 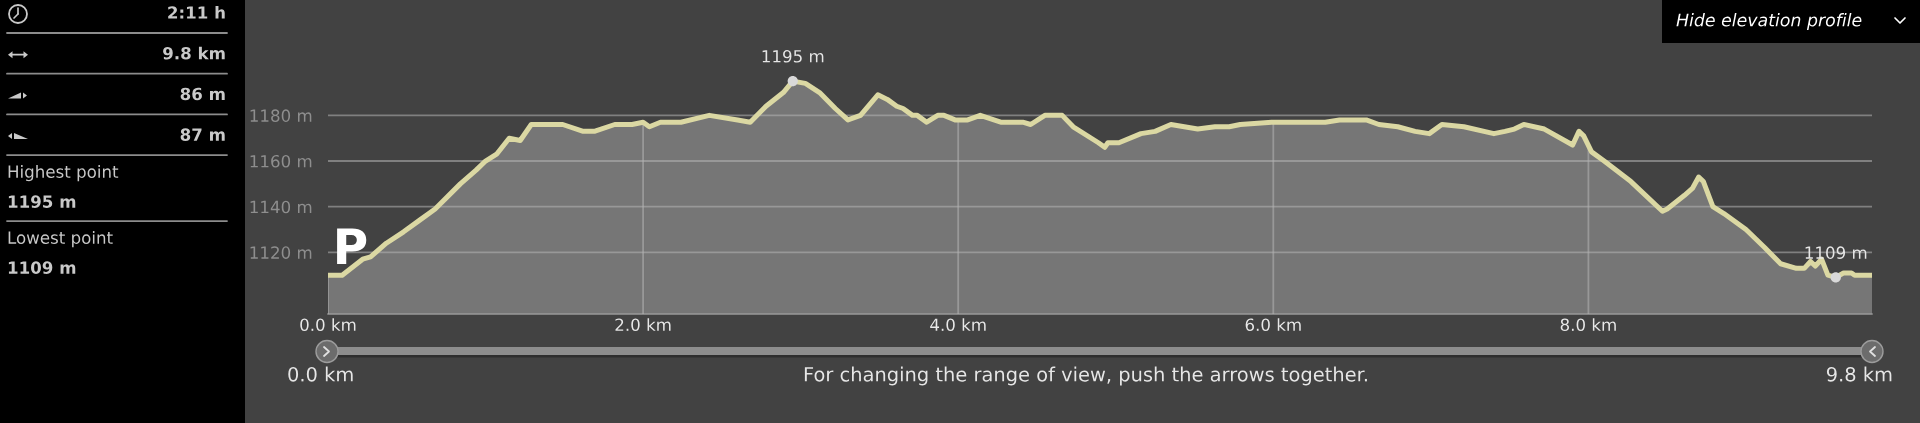 What do you see at coordinates (281, 115) in the screenshot?
I see `y-tick-label: 1180 m` at bounding box center [281, 115].